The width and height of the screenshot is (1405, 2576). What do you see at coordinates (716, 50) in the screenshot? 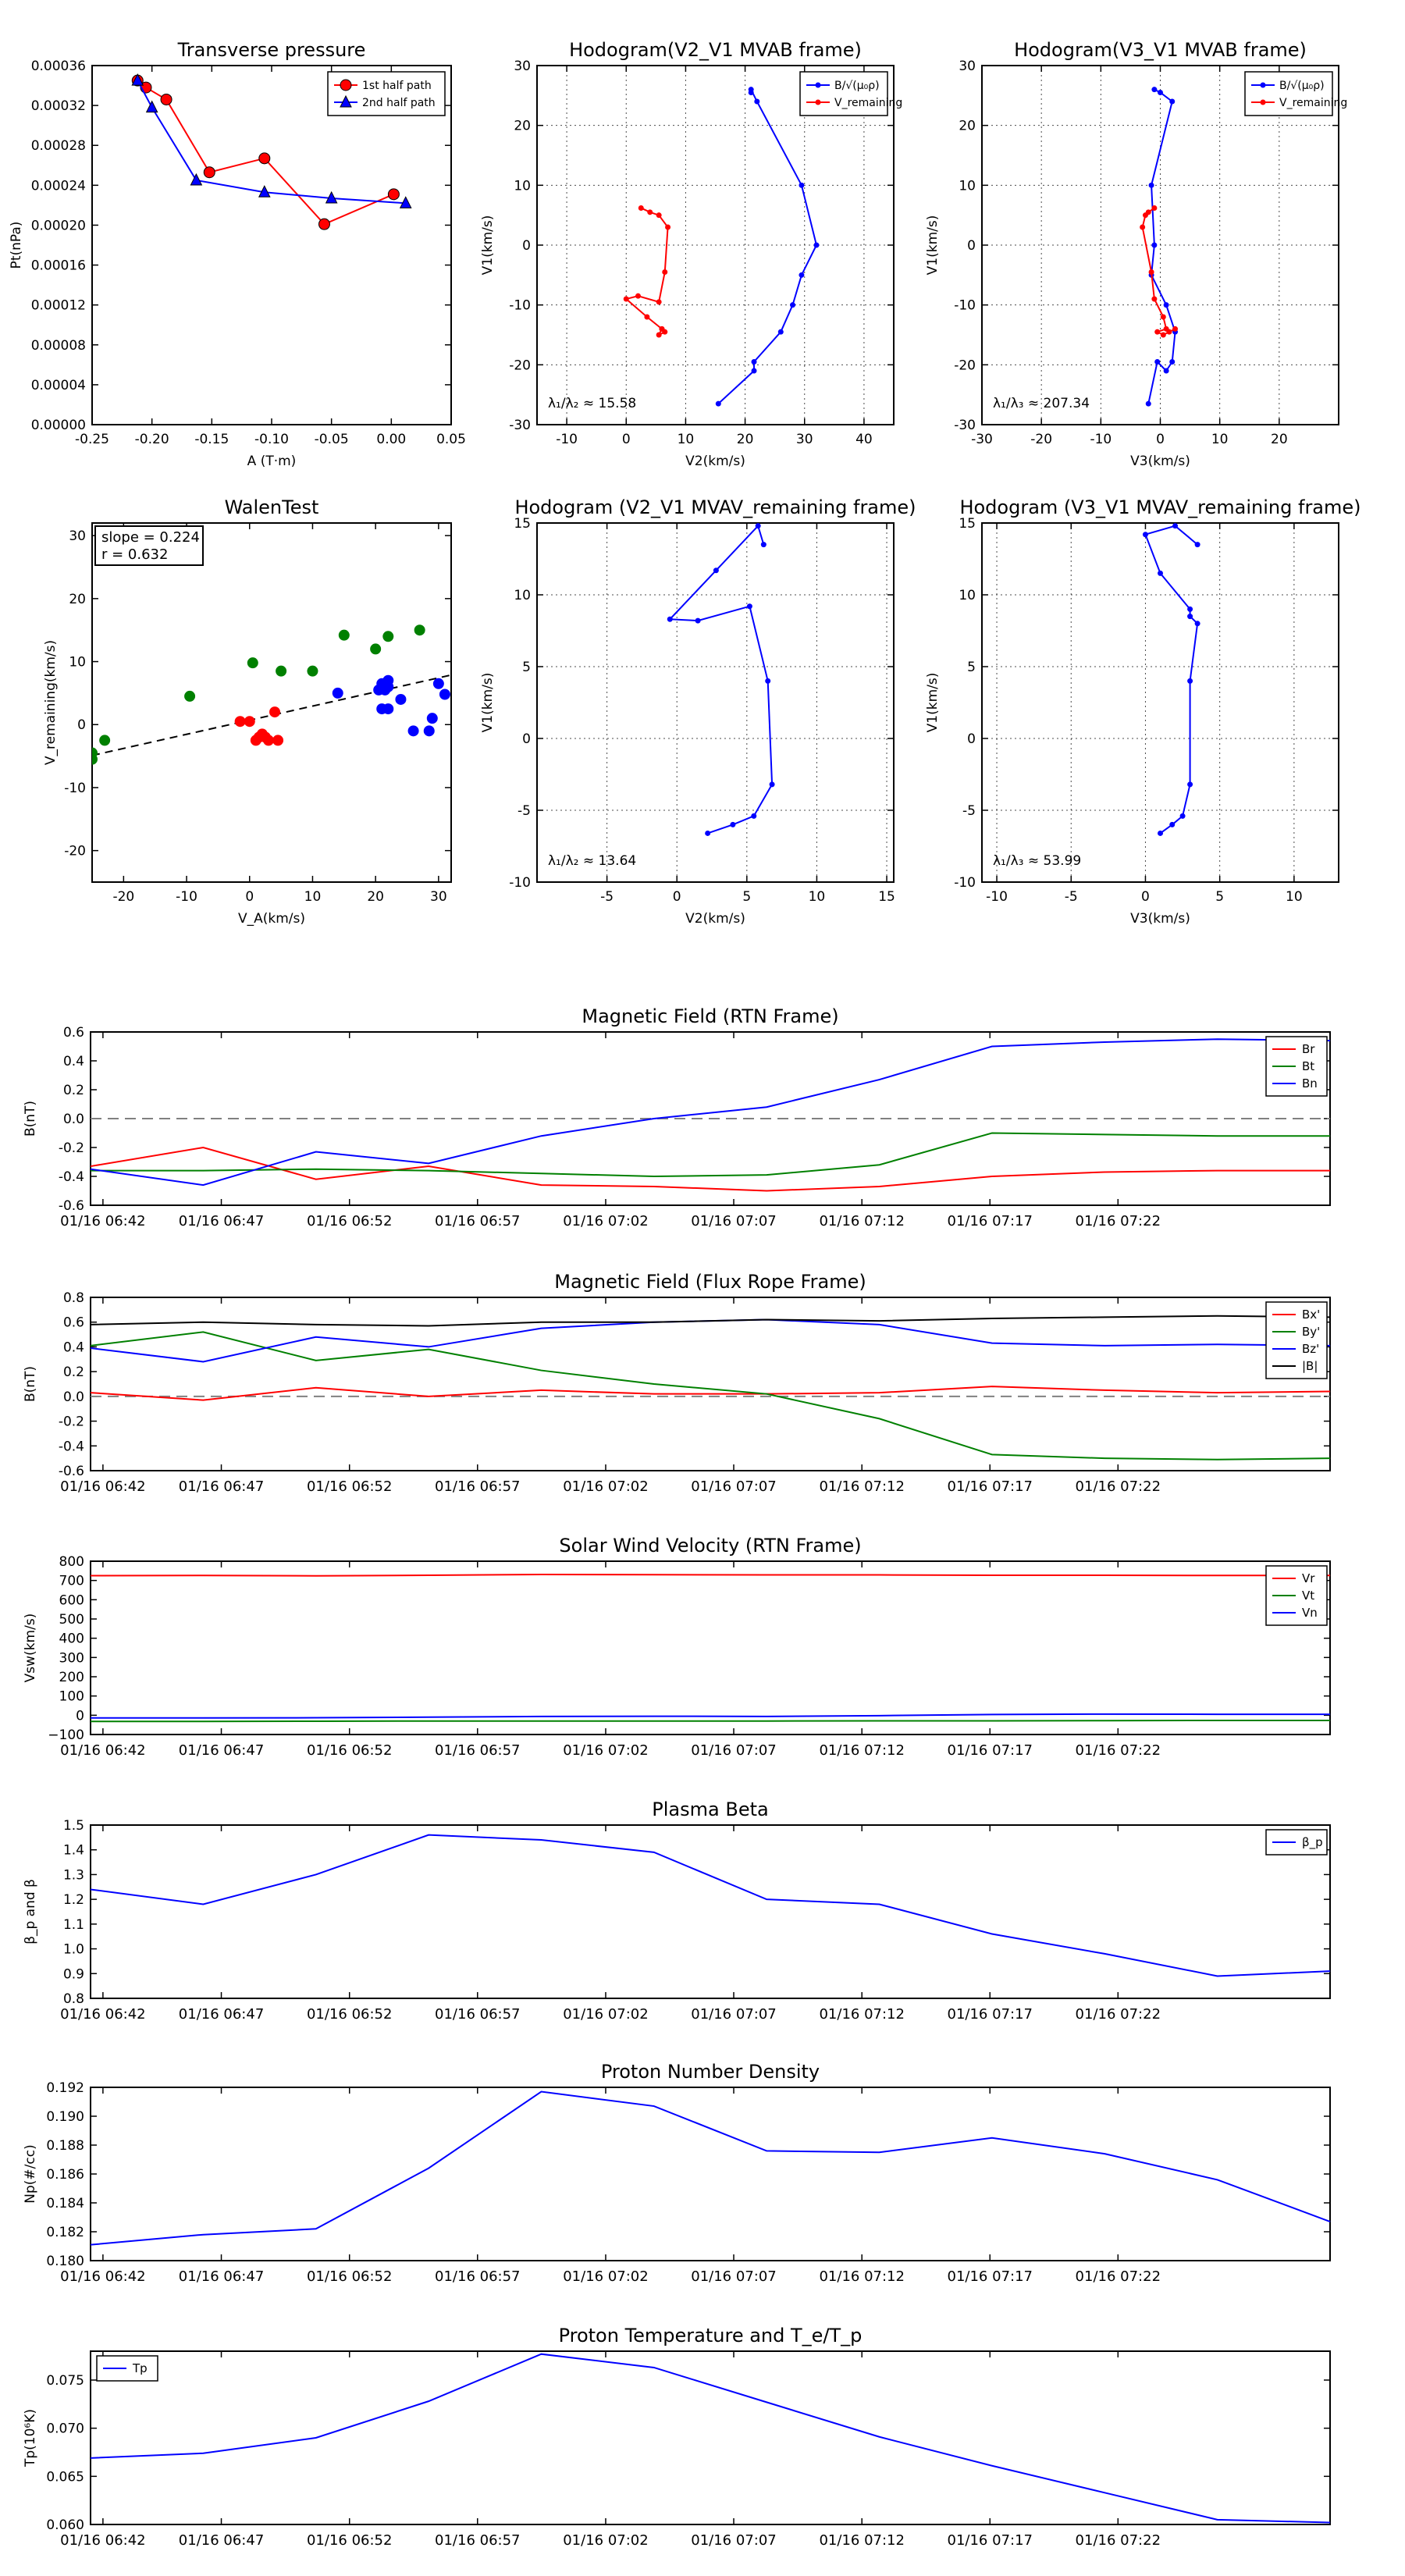
I see `chart-title: Hodogram(V2_V1 MVAB frame)` at bounding box center [716, 50].